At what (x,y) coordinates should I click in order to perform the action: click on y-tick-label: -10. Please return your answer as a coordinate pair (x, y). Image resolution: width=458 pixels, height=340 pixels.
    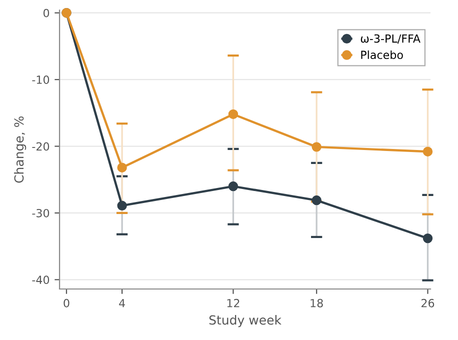
    Looking at the image, I should click on (41, 80).